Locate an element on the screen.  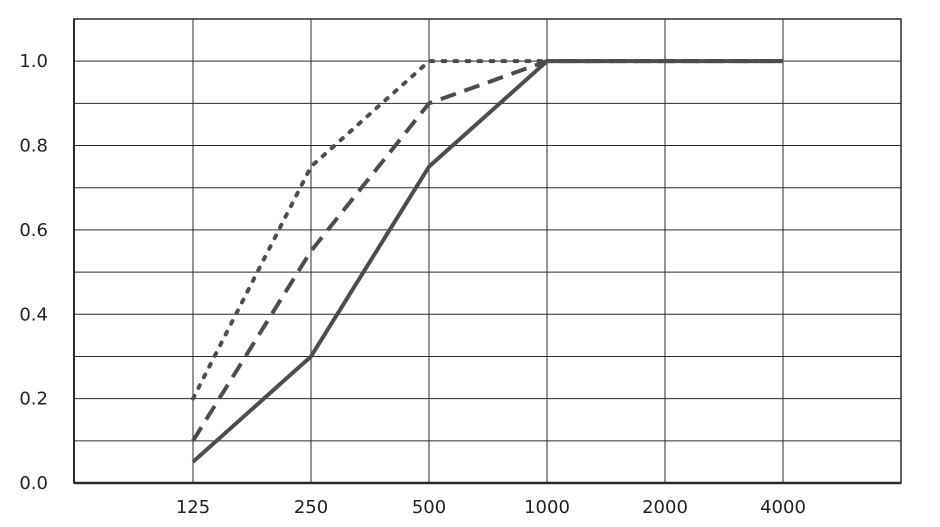
y-tick-label: 0.0 is located at coordinates (33, 483).